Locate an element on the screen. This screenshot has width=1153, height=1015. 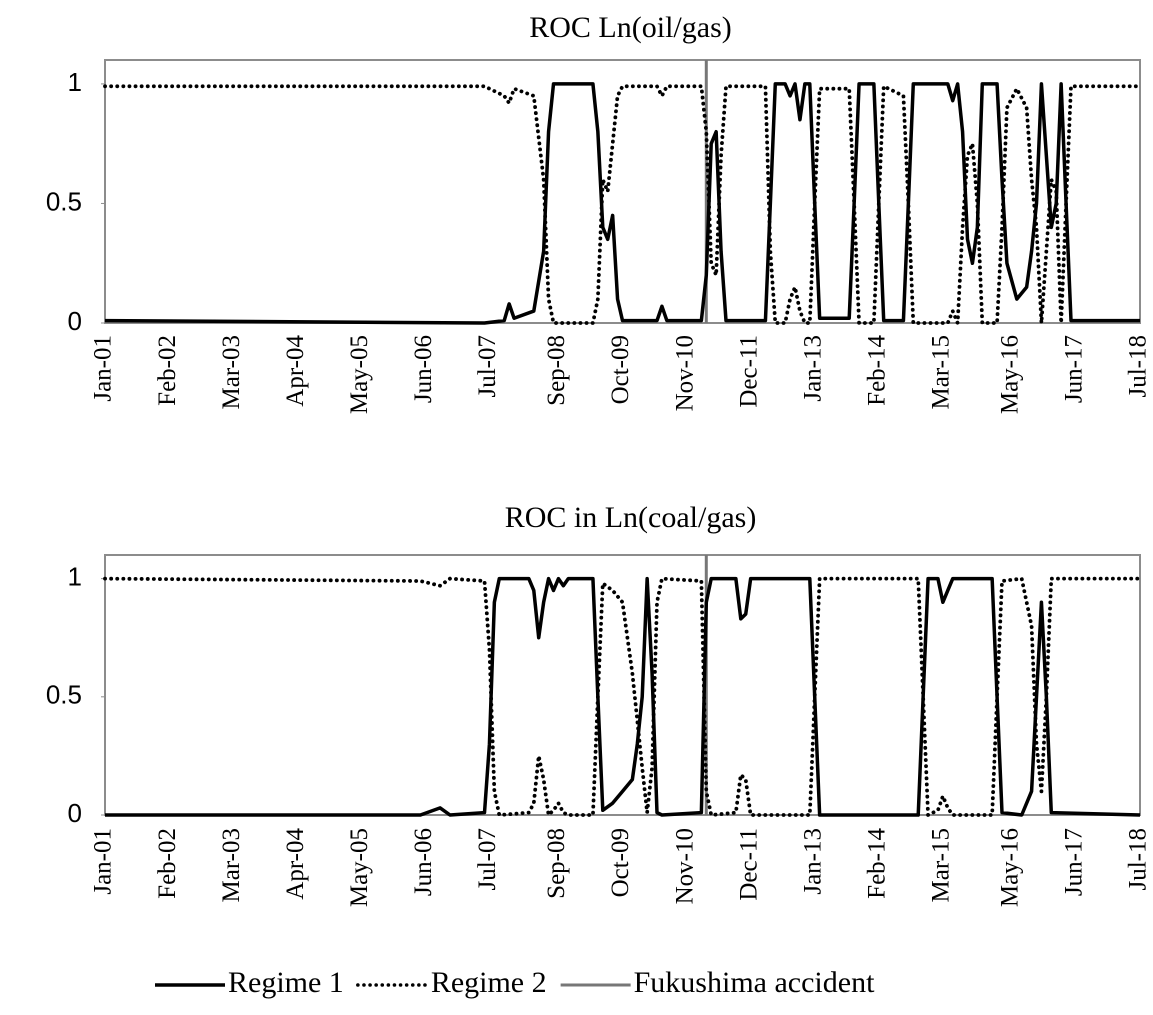
chart-title: ROC in Ln(coal/gas) is located at coordinates (631, 517).